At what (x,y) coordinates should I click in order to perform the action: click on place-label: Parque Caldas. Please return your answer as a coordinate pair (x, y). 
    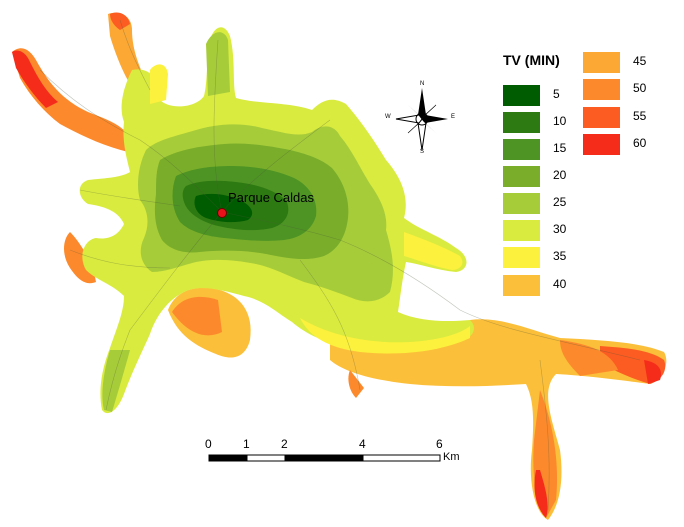
    Looking at the image, I should click on (271, 197).